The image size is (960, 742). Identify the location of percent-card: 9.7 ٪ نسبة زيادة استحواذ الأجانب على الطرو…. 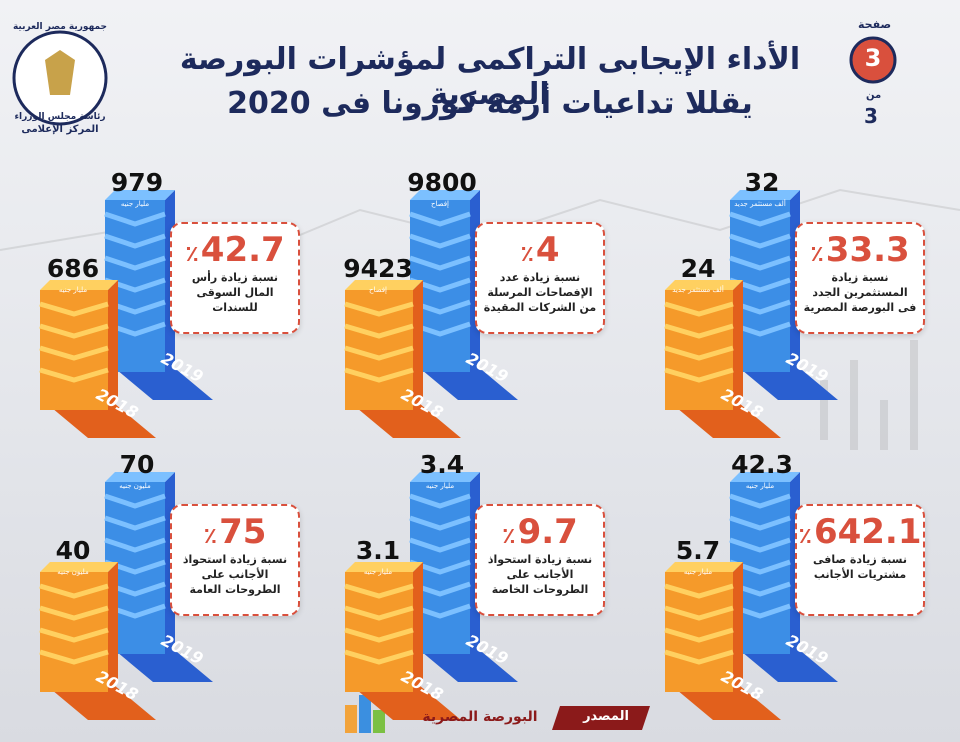
(540, 560).